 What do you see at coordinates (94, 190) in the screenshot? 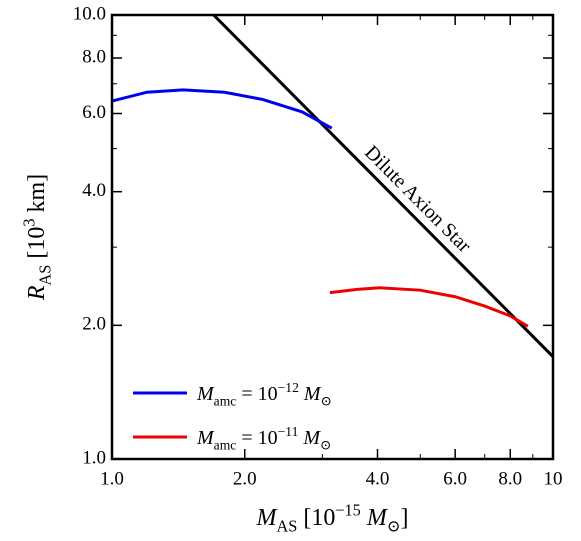
I see `y-tick-label: 4.0` at bounding box center [94, 190].